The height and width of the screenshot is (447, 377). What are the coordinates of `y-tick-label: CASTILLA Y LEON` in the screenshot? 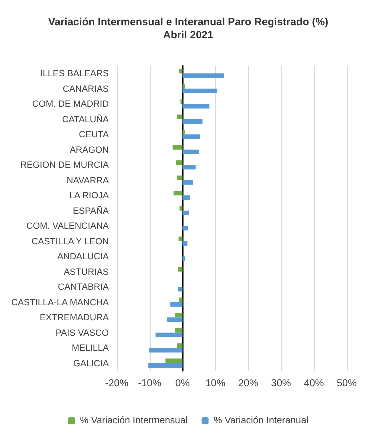 It's located at (71, 241).